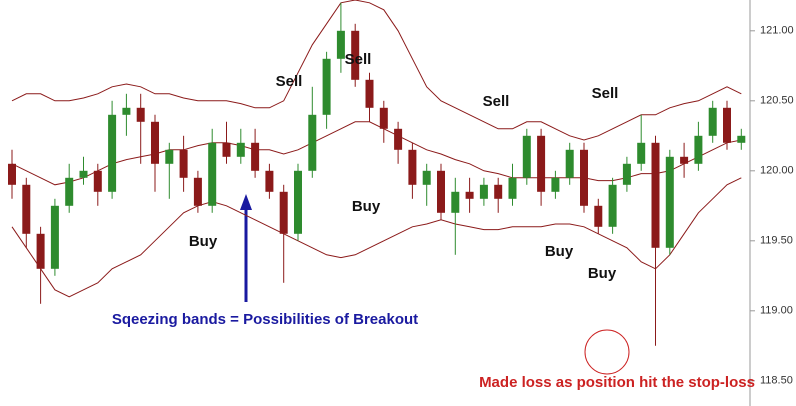 The width and height of the screenshot is (796, 406). What do you see at coordinates (607, 352) in the screenshot?
I see `stop-loss-circle` at bounding box center [607, 352].